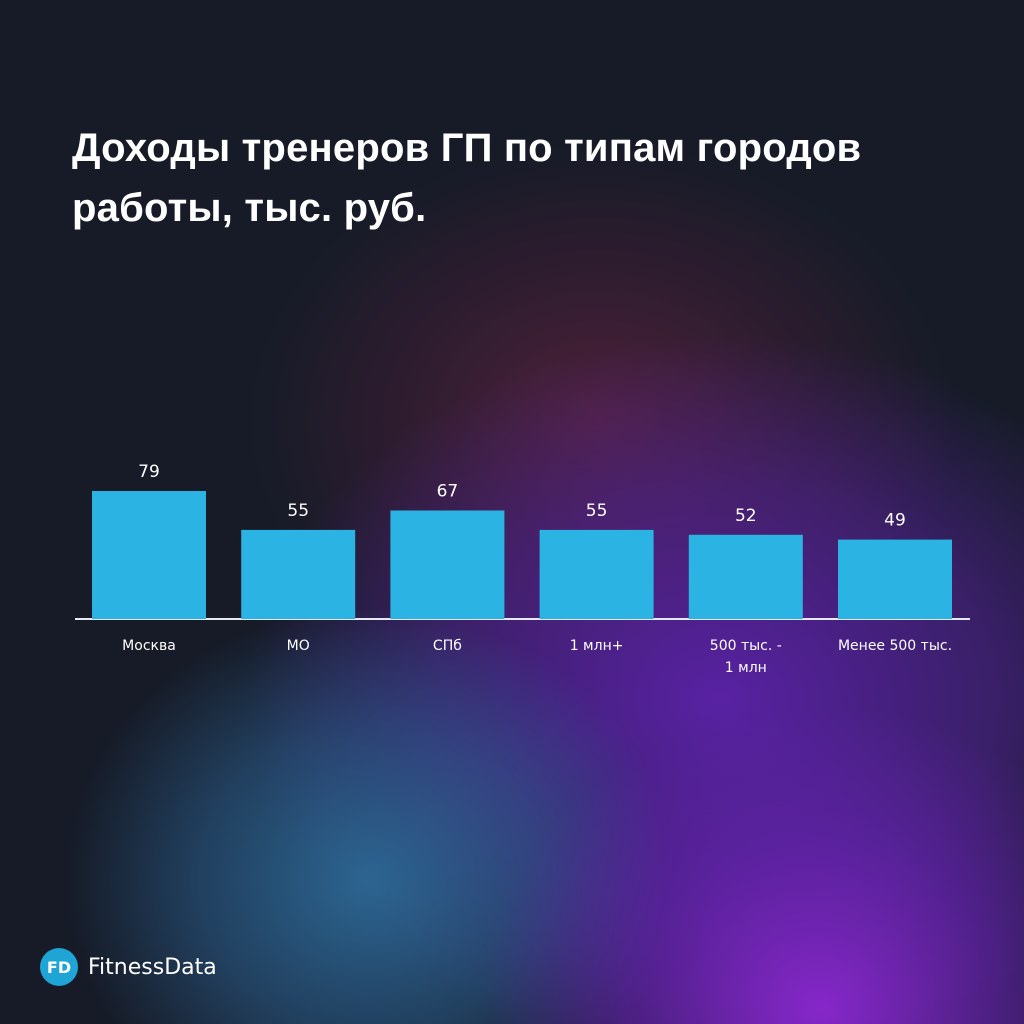 The width and height of the screenshot is (1024, 1024). I want to click on x-tick-label: 1 млн+, so click(597, 646).